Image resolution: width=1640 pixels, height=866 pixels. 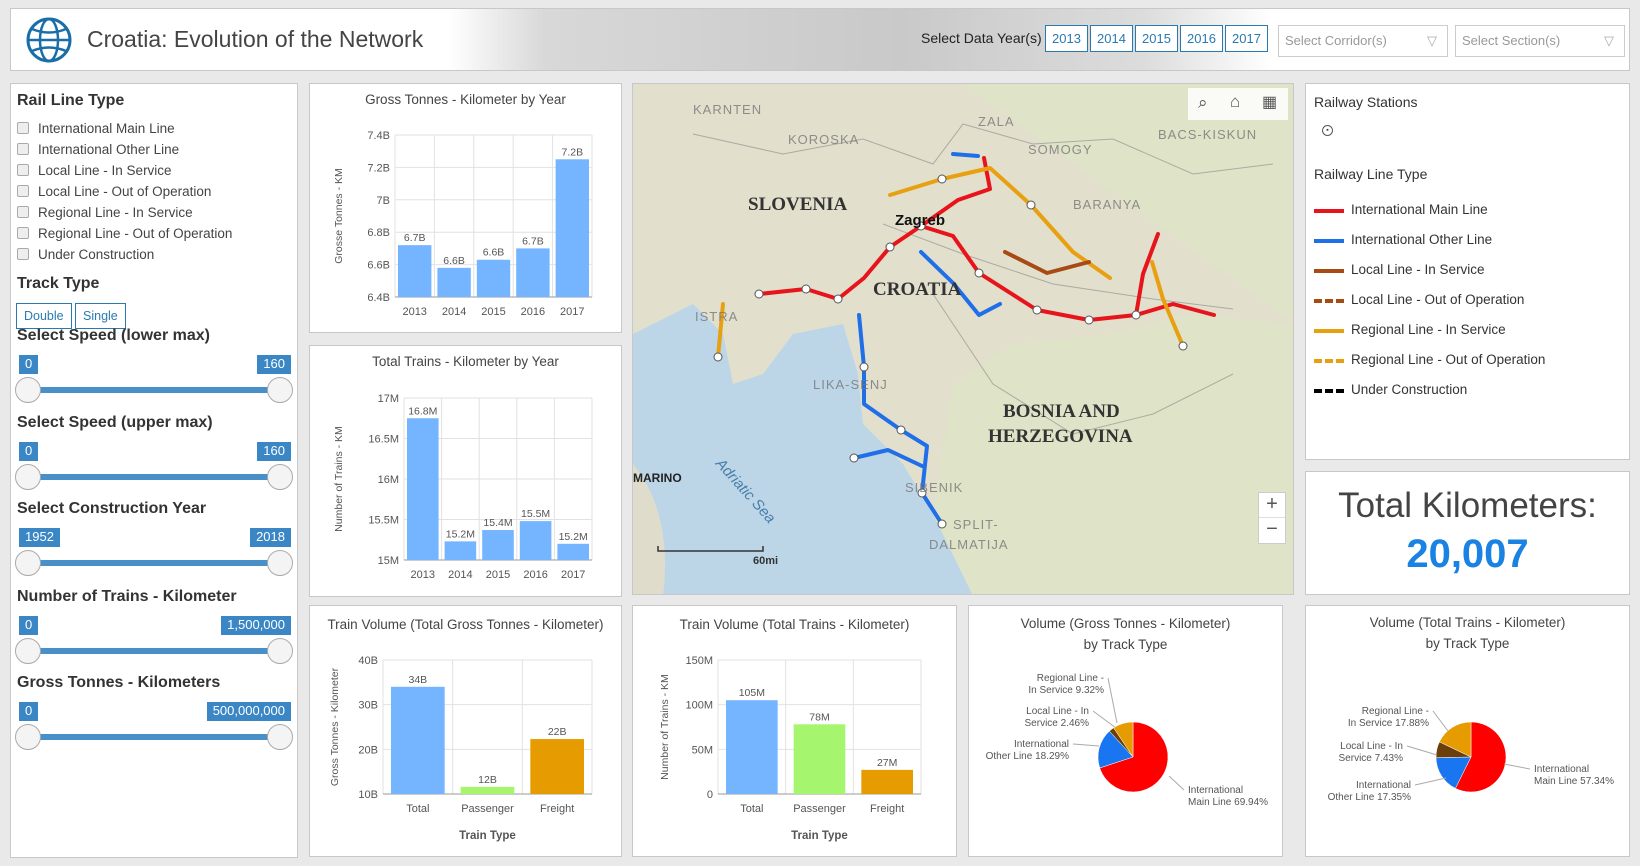 What do you see at coordinates (1270, 102) in the screenshot?
I see `basemap-gallery-icon: ▦` at bounding box center [1270, 102].